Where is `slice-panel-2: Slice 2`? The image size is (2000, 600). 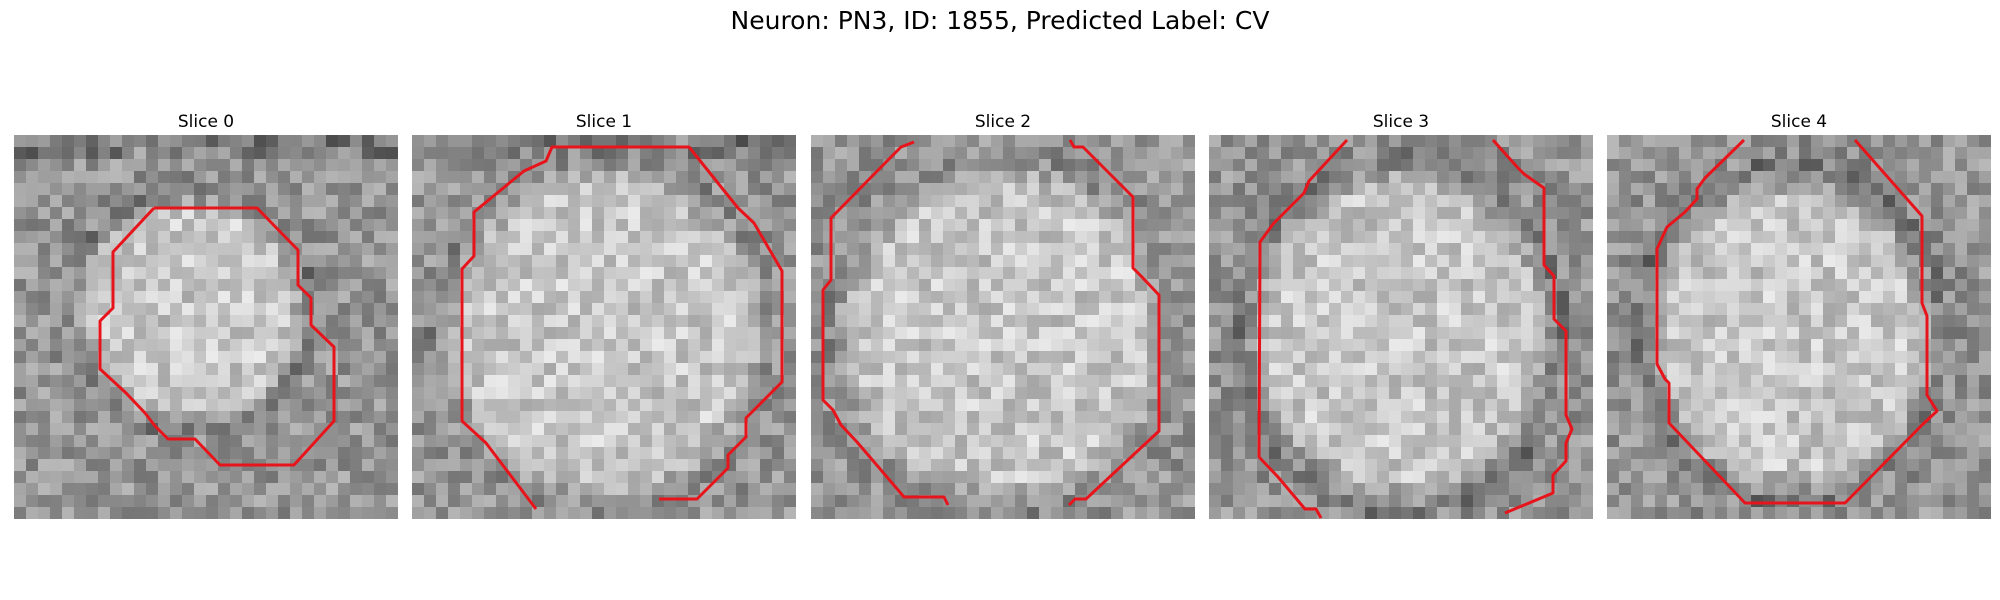
slice-panel-2: Slice 2 is located at coordinates (1003, 314).